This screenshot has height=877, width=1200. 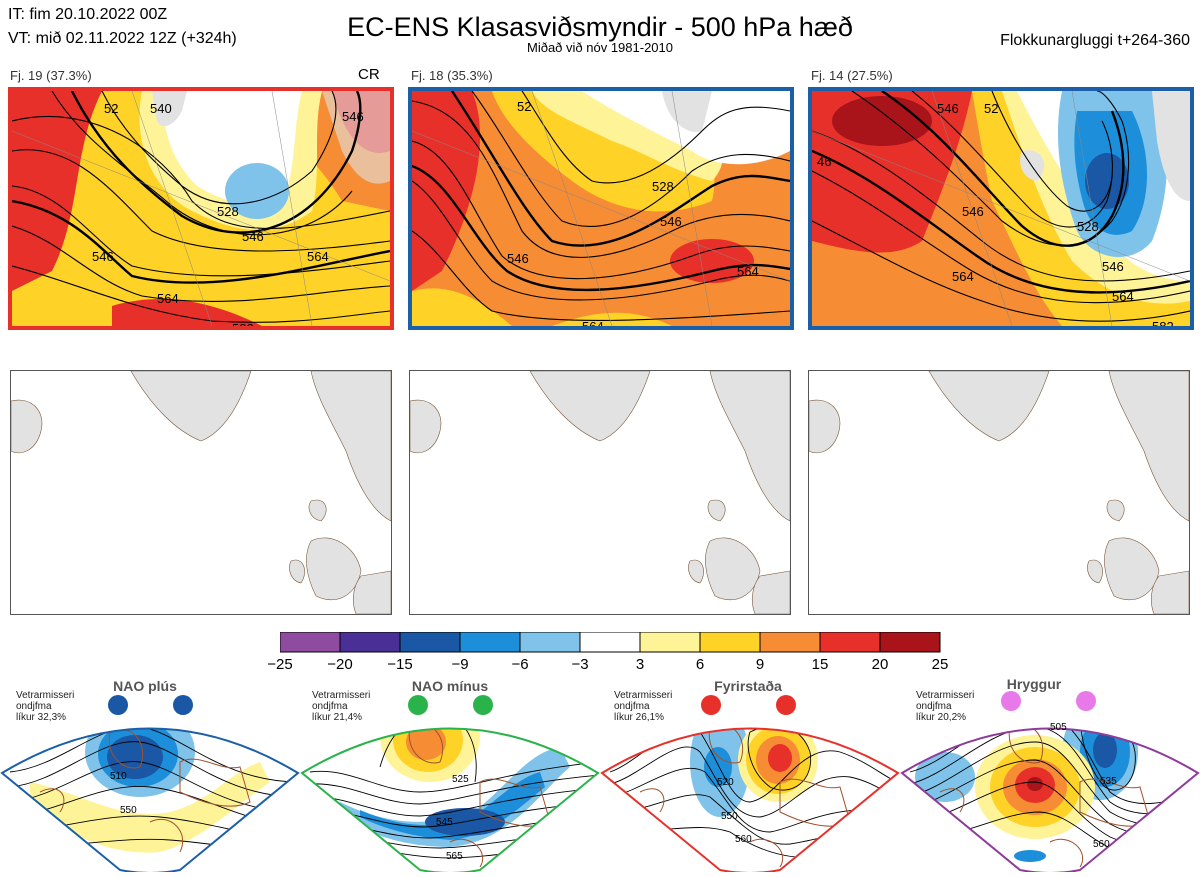 What do you see at coordinates (88, 14) in the screenshot?
I see `init-time: IT: fim 20.10.2022 00Z` at bounding box center [88, 14].